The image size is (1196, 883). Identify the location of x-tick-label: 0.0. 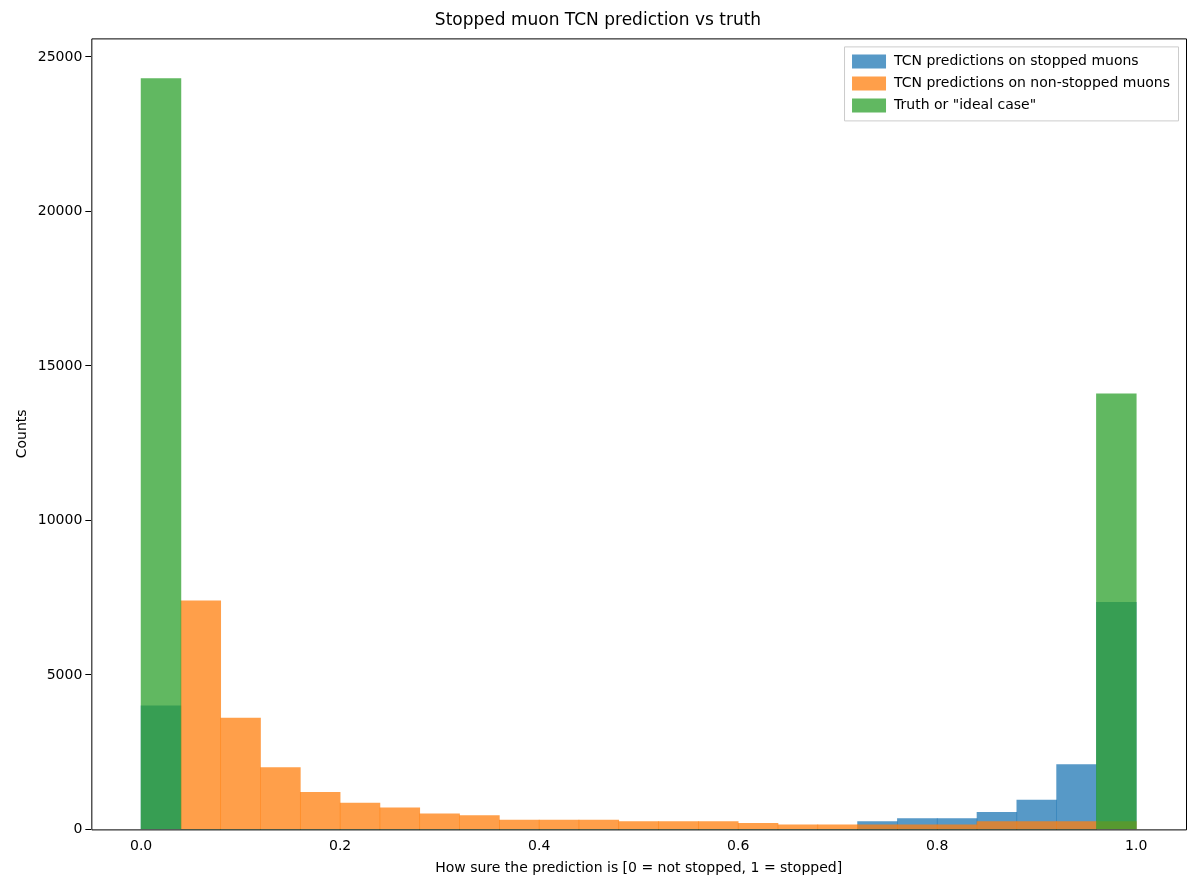
(141, 845).